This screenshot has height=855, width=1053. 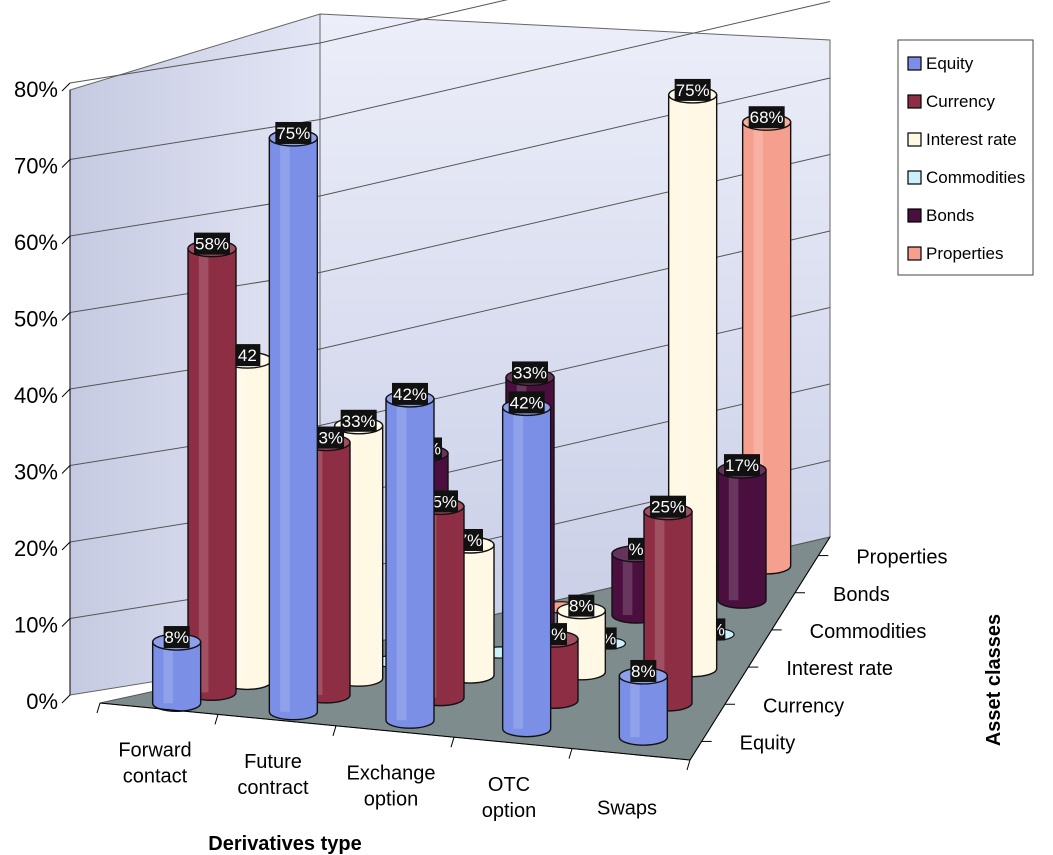 I want to click on legend-label: Bonds, so click(x=950, y=215).